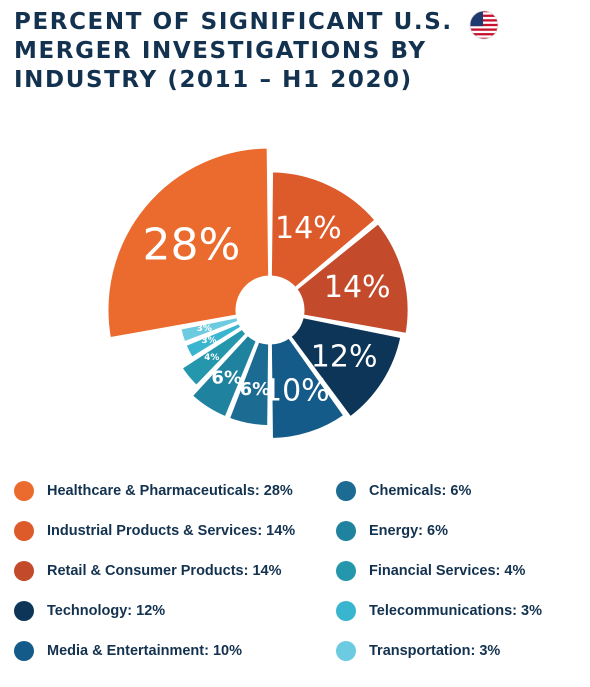 The image size is (590, 687). I want to click on slice-retail-and-consumer-products, so click(352, 279).